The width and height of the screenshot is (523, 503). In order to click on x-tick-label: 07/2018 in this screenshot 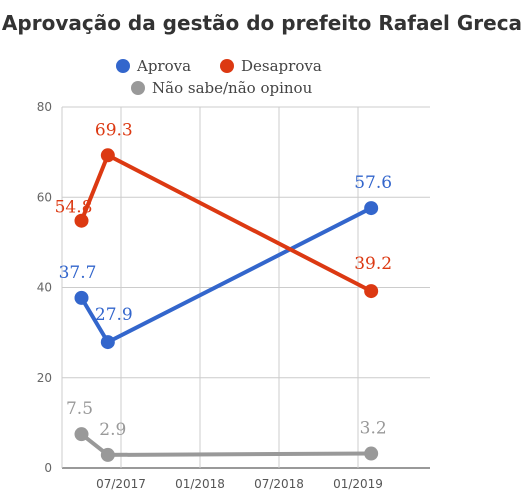, I will do `click(279, 484)`.